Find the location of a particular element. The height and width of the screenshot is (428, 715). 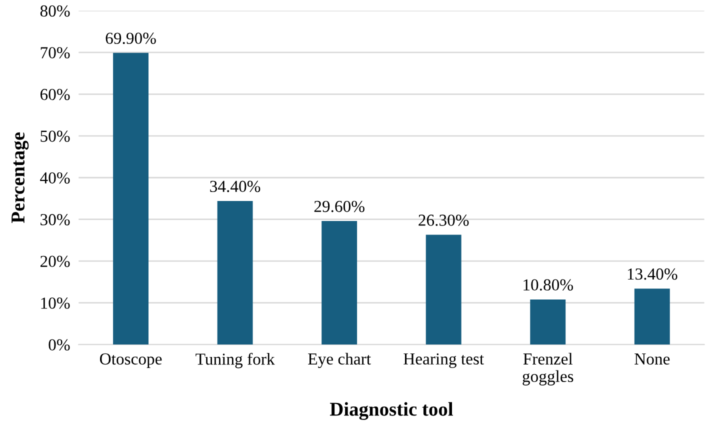

y-tick-label: 20% is located at coordinates (55, 262).